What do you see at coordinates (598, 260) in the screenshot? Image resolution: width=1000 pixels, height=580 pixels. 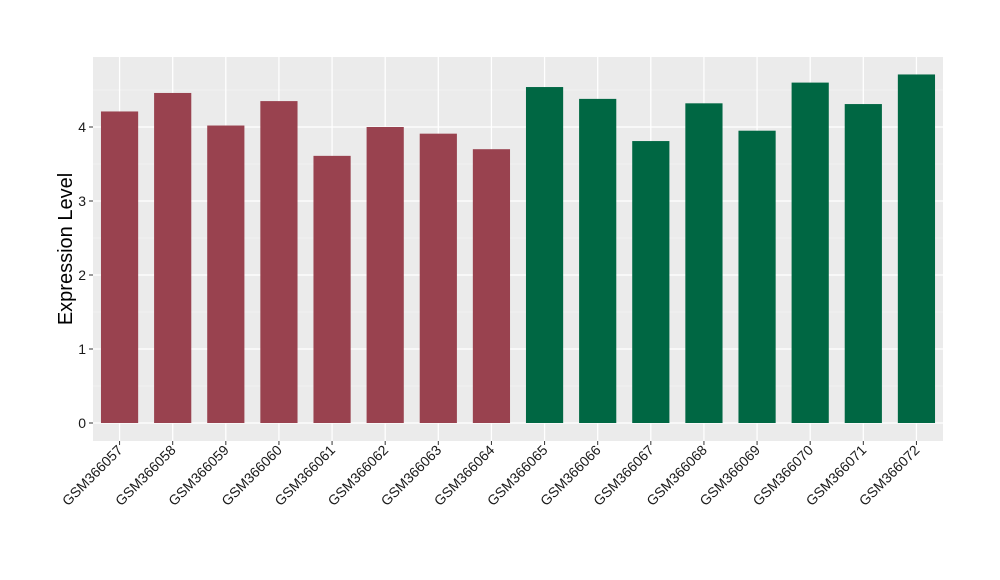 I see `bar-GSM366066` at bounding box center [598, 260].